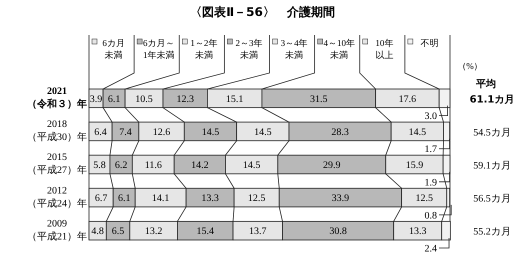 Image resolution: width=525 pixels, height=267 pixels. What do you see at coordinates (125, 132) in the screenshot?
I see `data-label: 7.4` at bounding box center [125, 132].